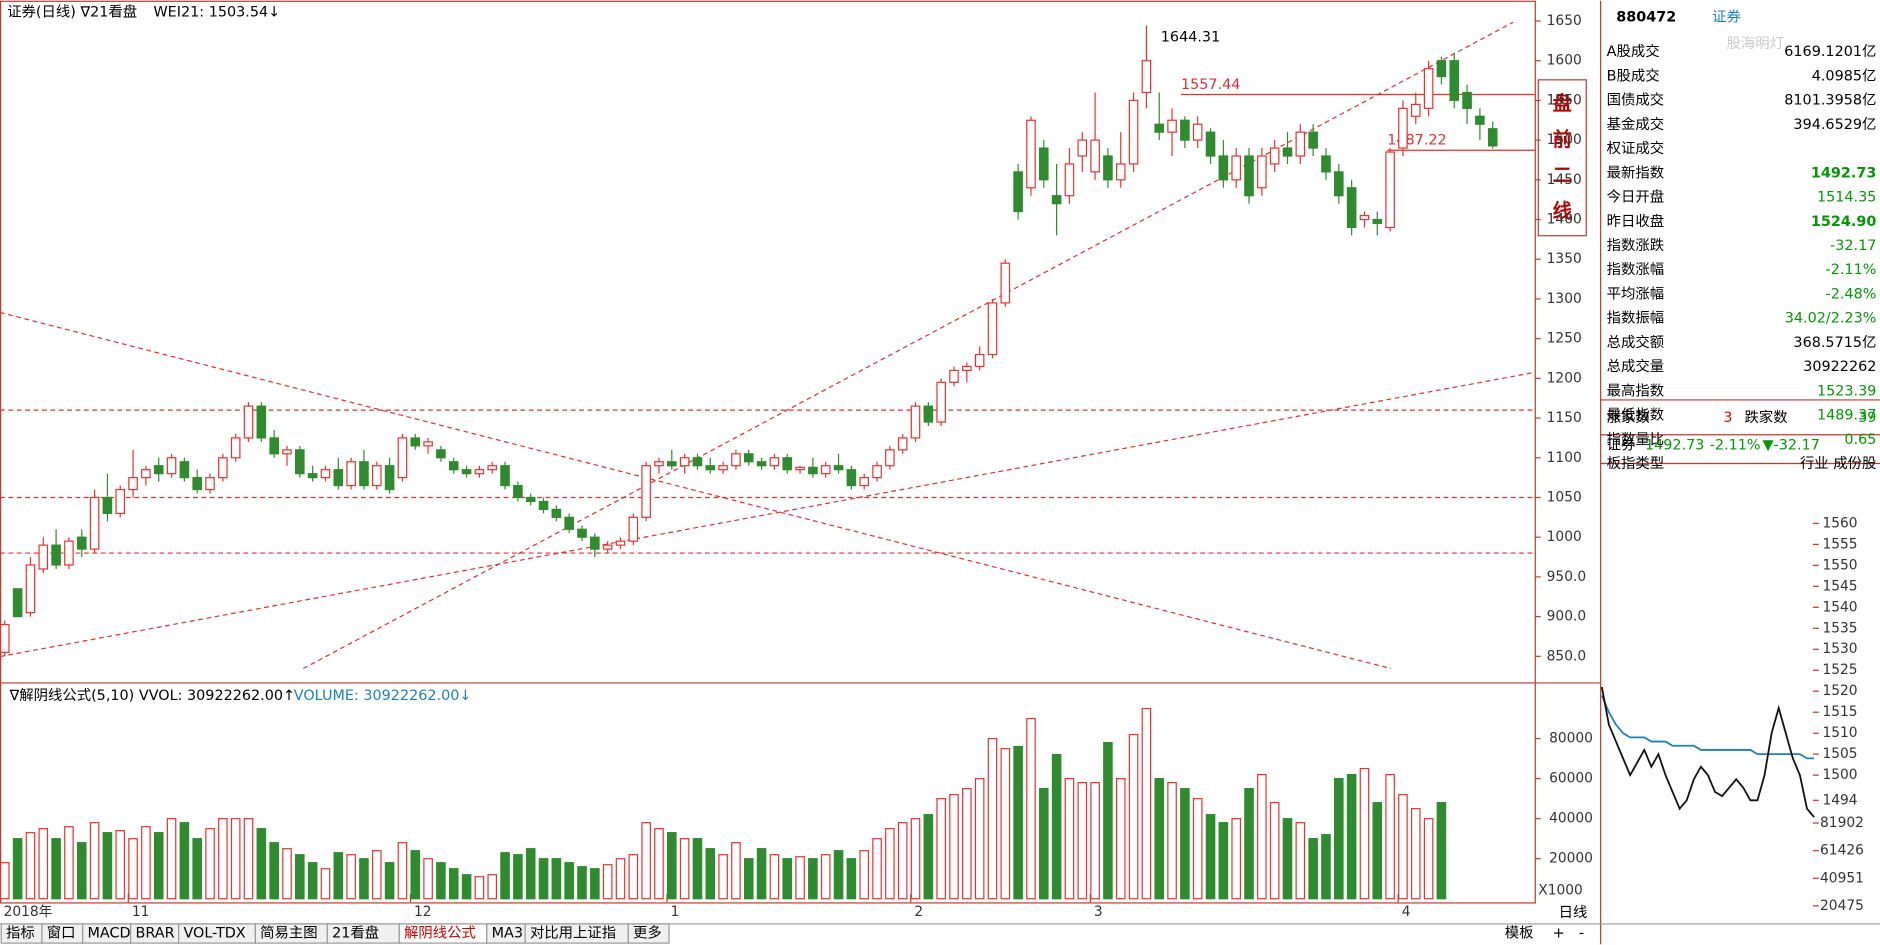  What do you see at coordinates (109, 934) in the screenshot?
I see `tab-label: MACD` at bounding box center [109, 934].